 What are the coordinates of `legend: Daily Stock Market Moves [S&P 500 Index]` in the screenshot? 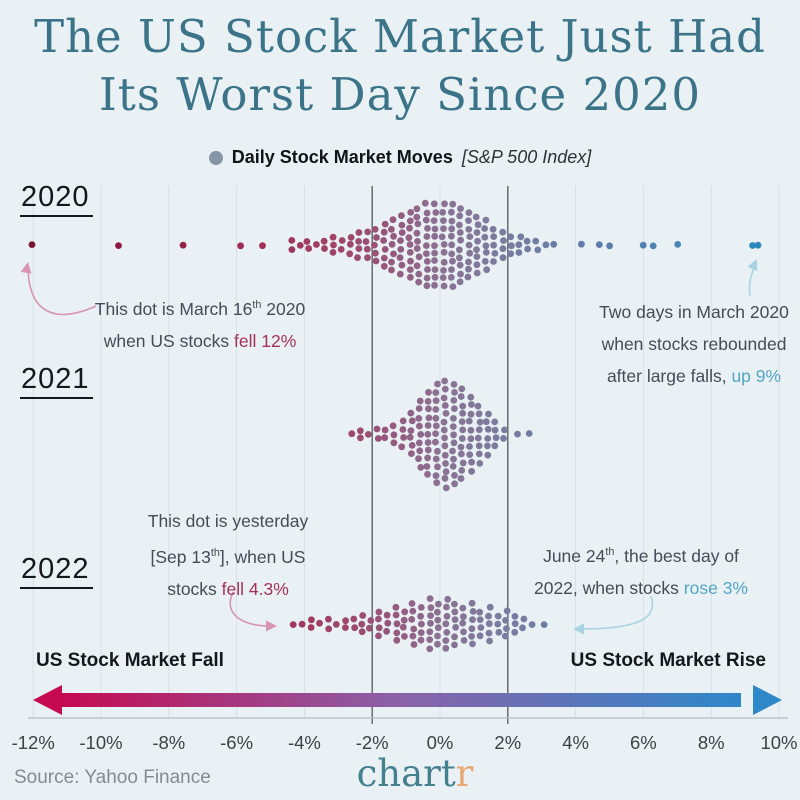 It's located at (400, 157).